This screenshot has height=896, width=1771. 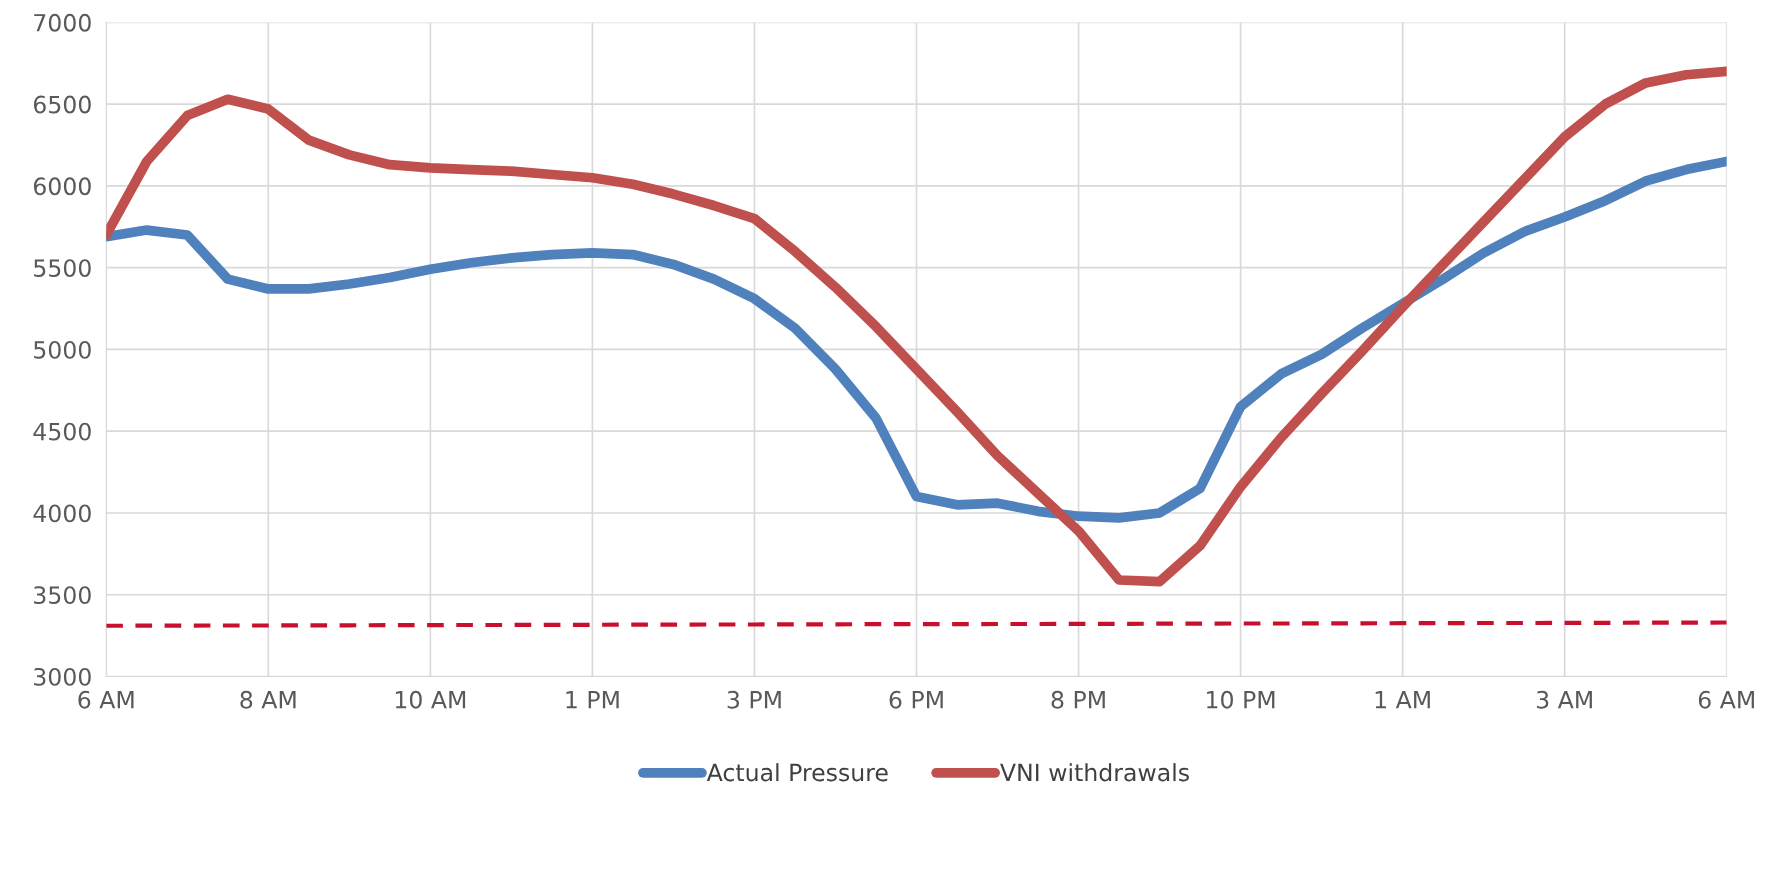 I want to click on y-tick-label: 3000, so click(x=62, y=676).